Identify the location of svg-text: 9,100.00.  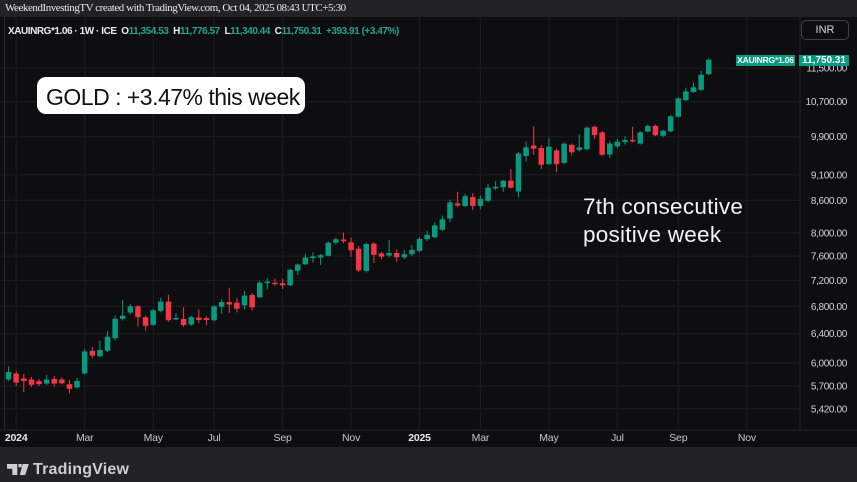
(829, 175).